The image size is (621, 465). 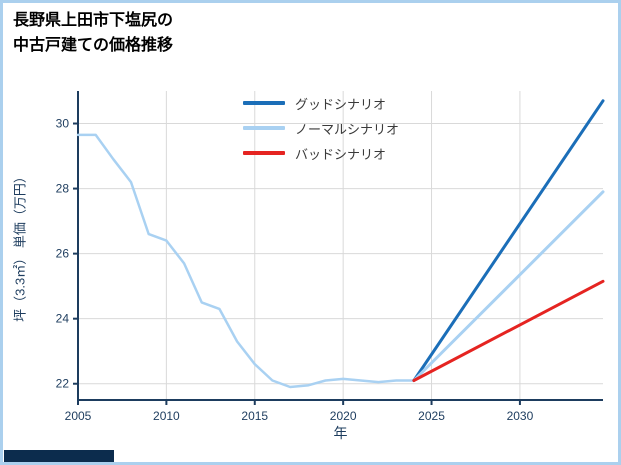 I want to click on legend-label-good: グッドシナリオ, so click(x=341, y=104).